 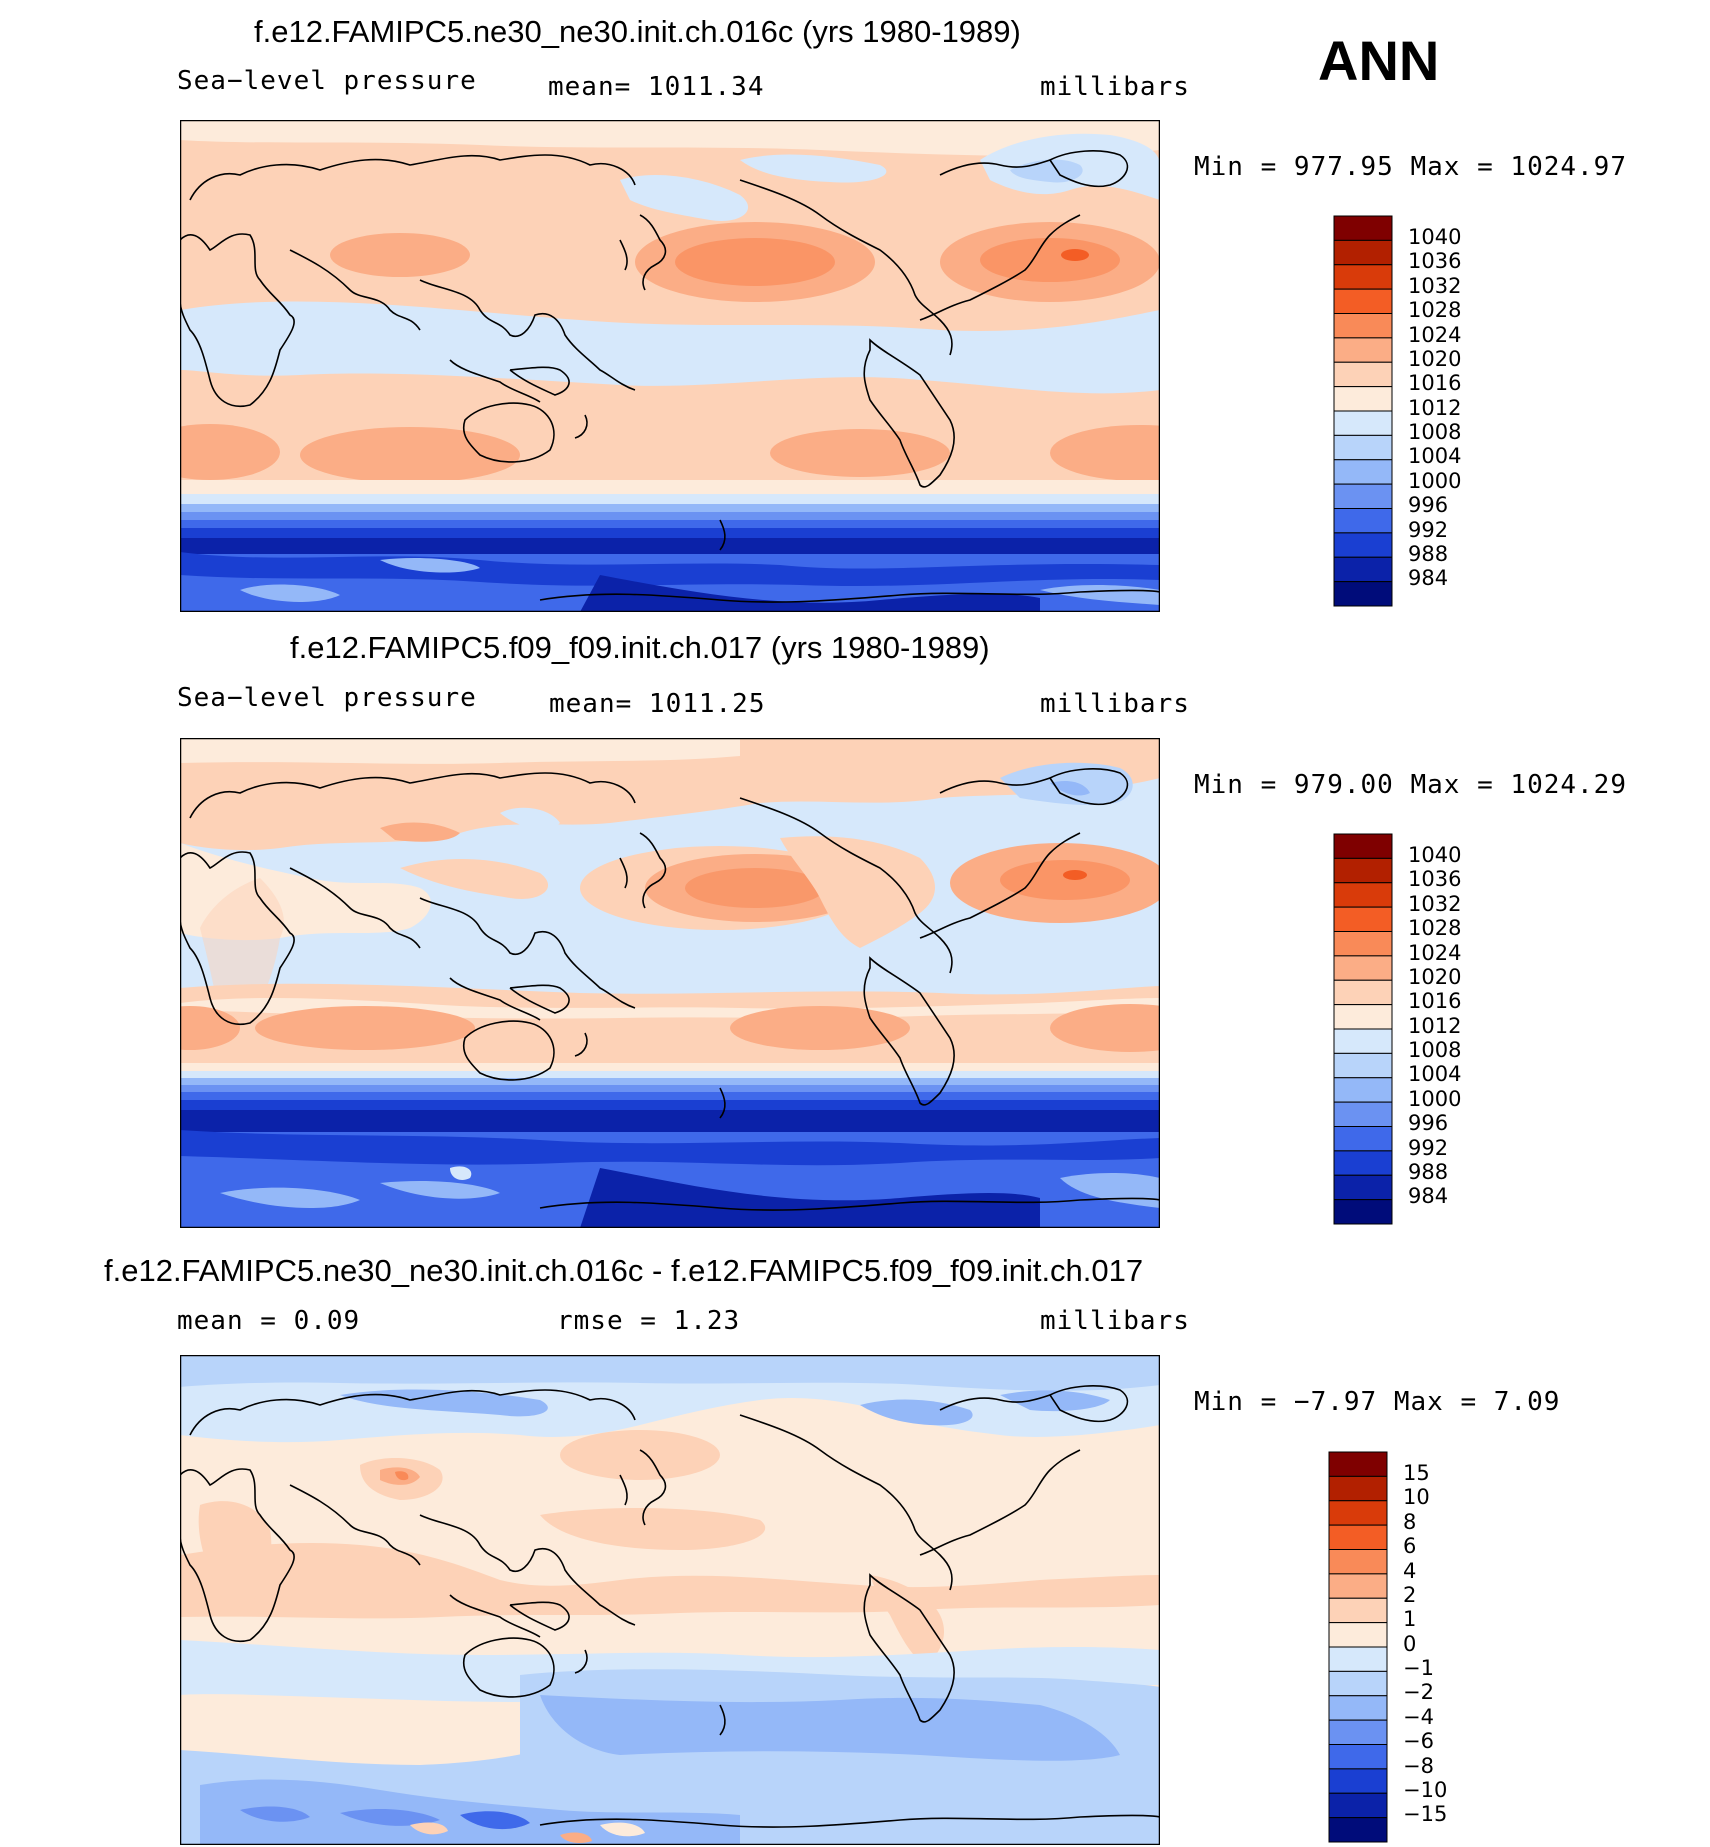 I want to click on panel-3-minmax: Min = −7.97 Max = 7.09, so click(x=1377, y=1402).